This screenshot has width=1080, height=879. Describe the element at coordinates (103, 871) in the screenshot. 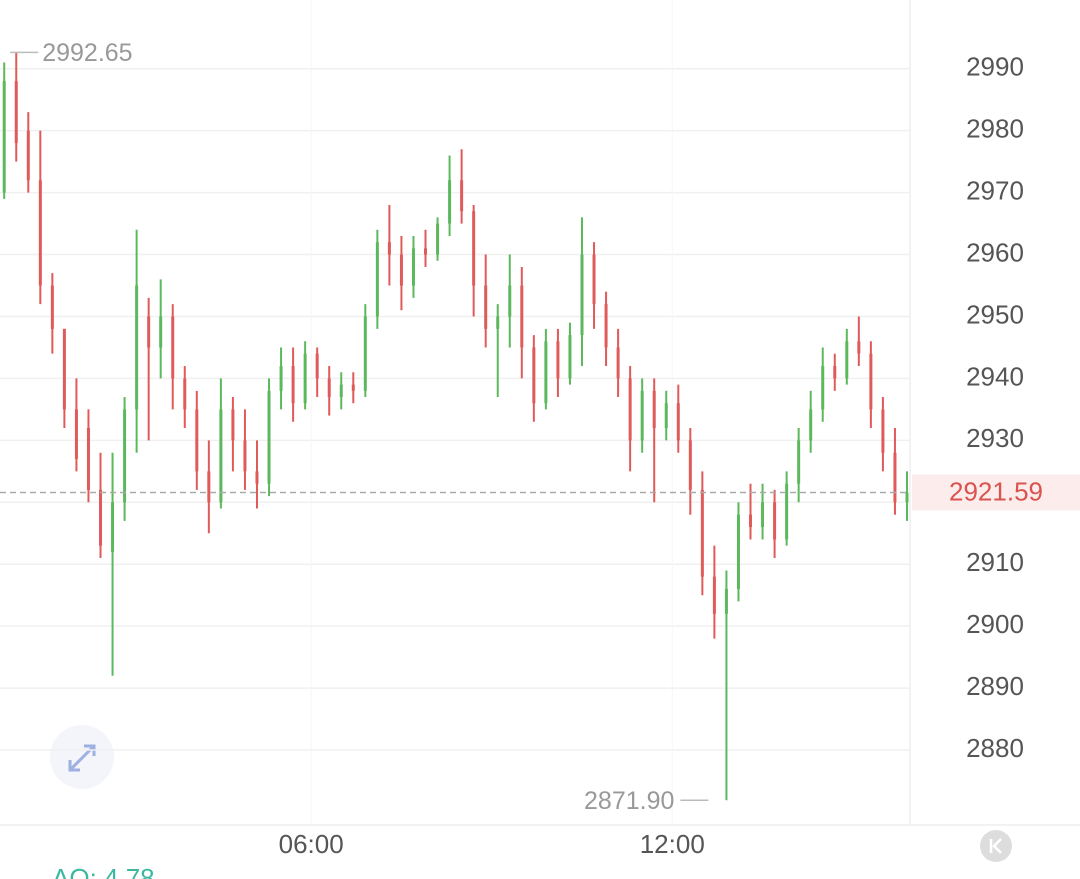

I see `indicator-label: AO: 4.78` at that location.